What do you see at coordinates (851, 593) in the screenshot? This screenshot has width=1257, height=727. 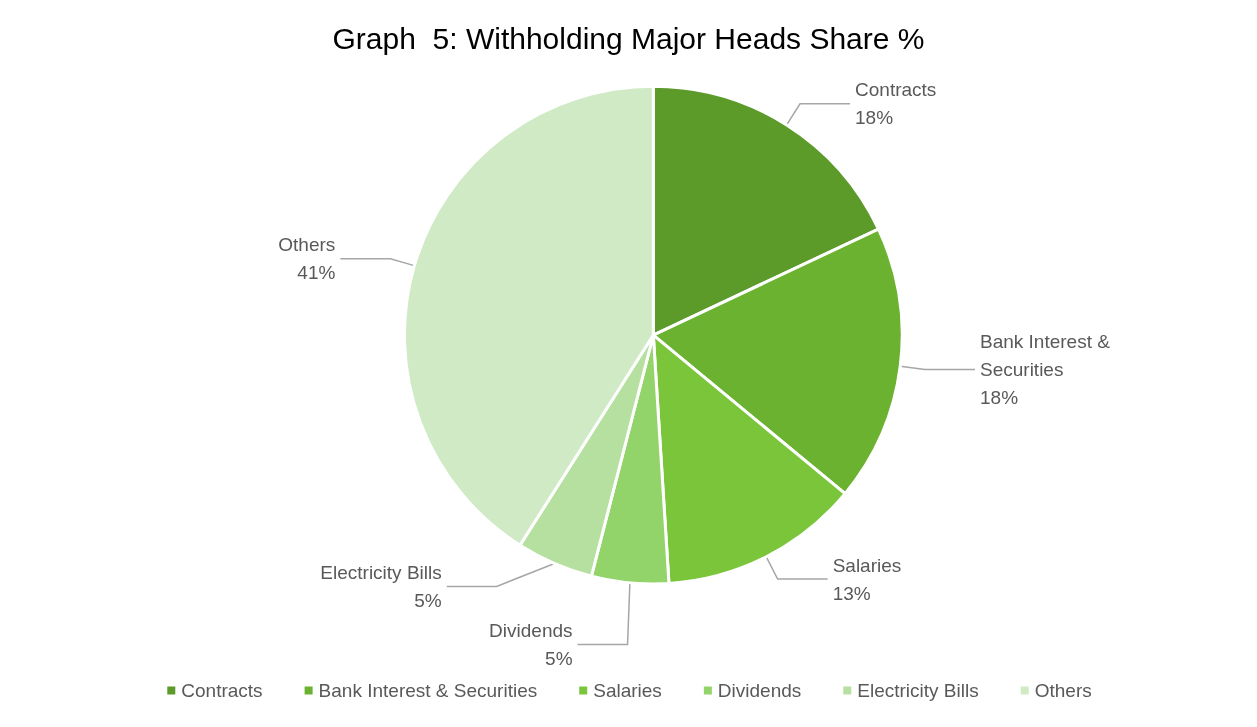 I see `data-label: 13%` at bounding box center [851, 593].